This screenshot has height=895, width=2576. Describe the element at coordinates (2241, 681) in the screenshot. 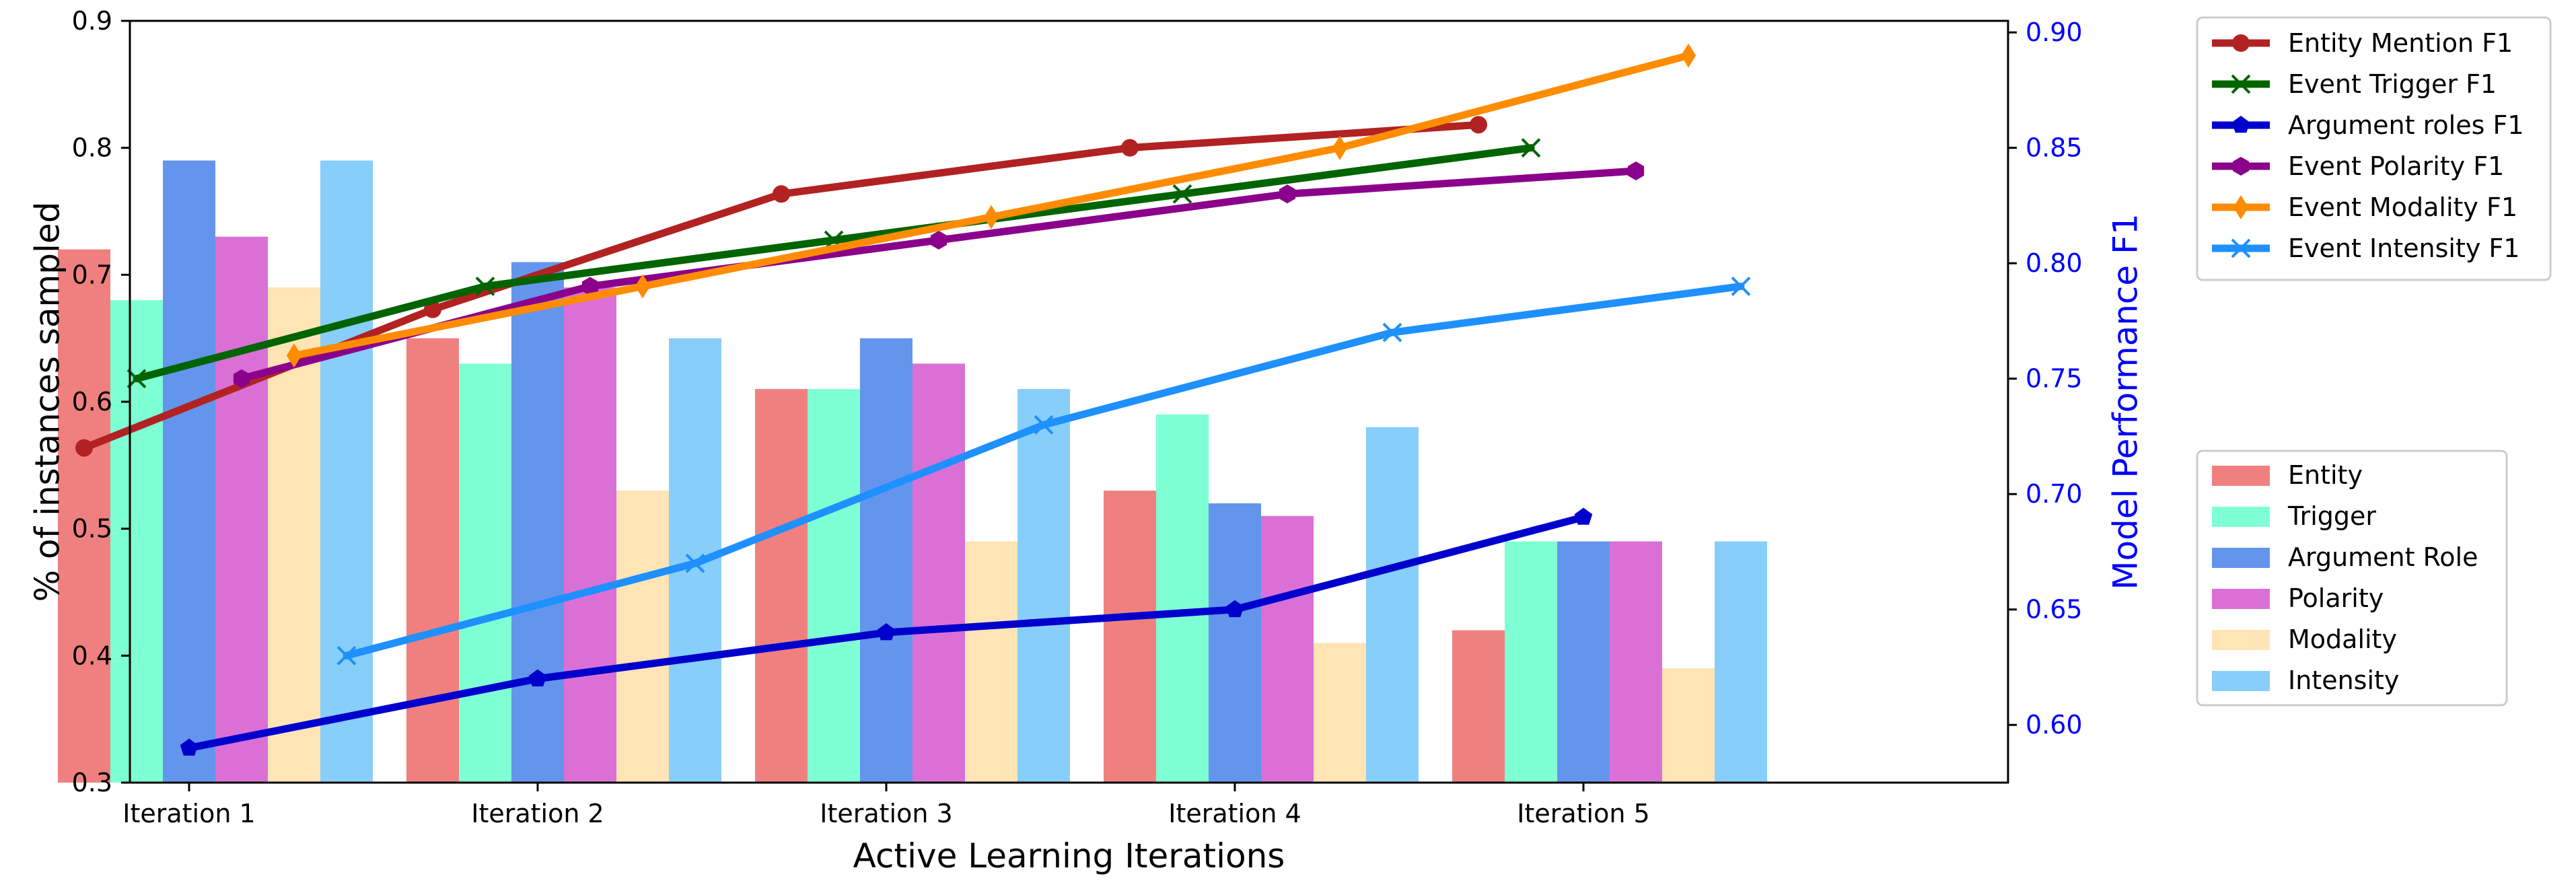

I see `legend-swatch-intensity` at that location.